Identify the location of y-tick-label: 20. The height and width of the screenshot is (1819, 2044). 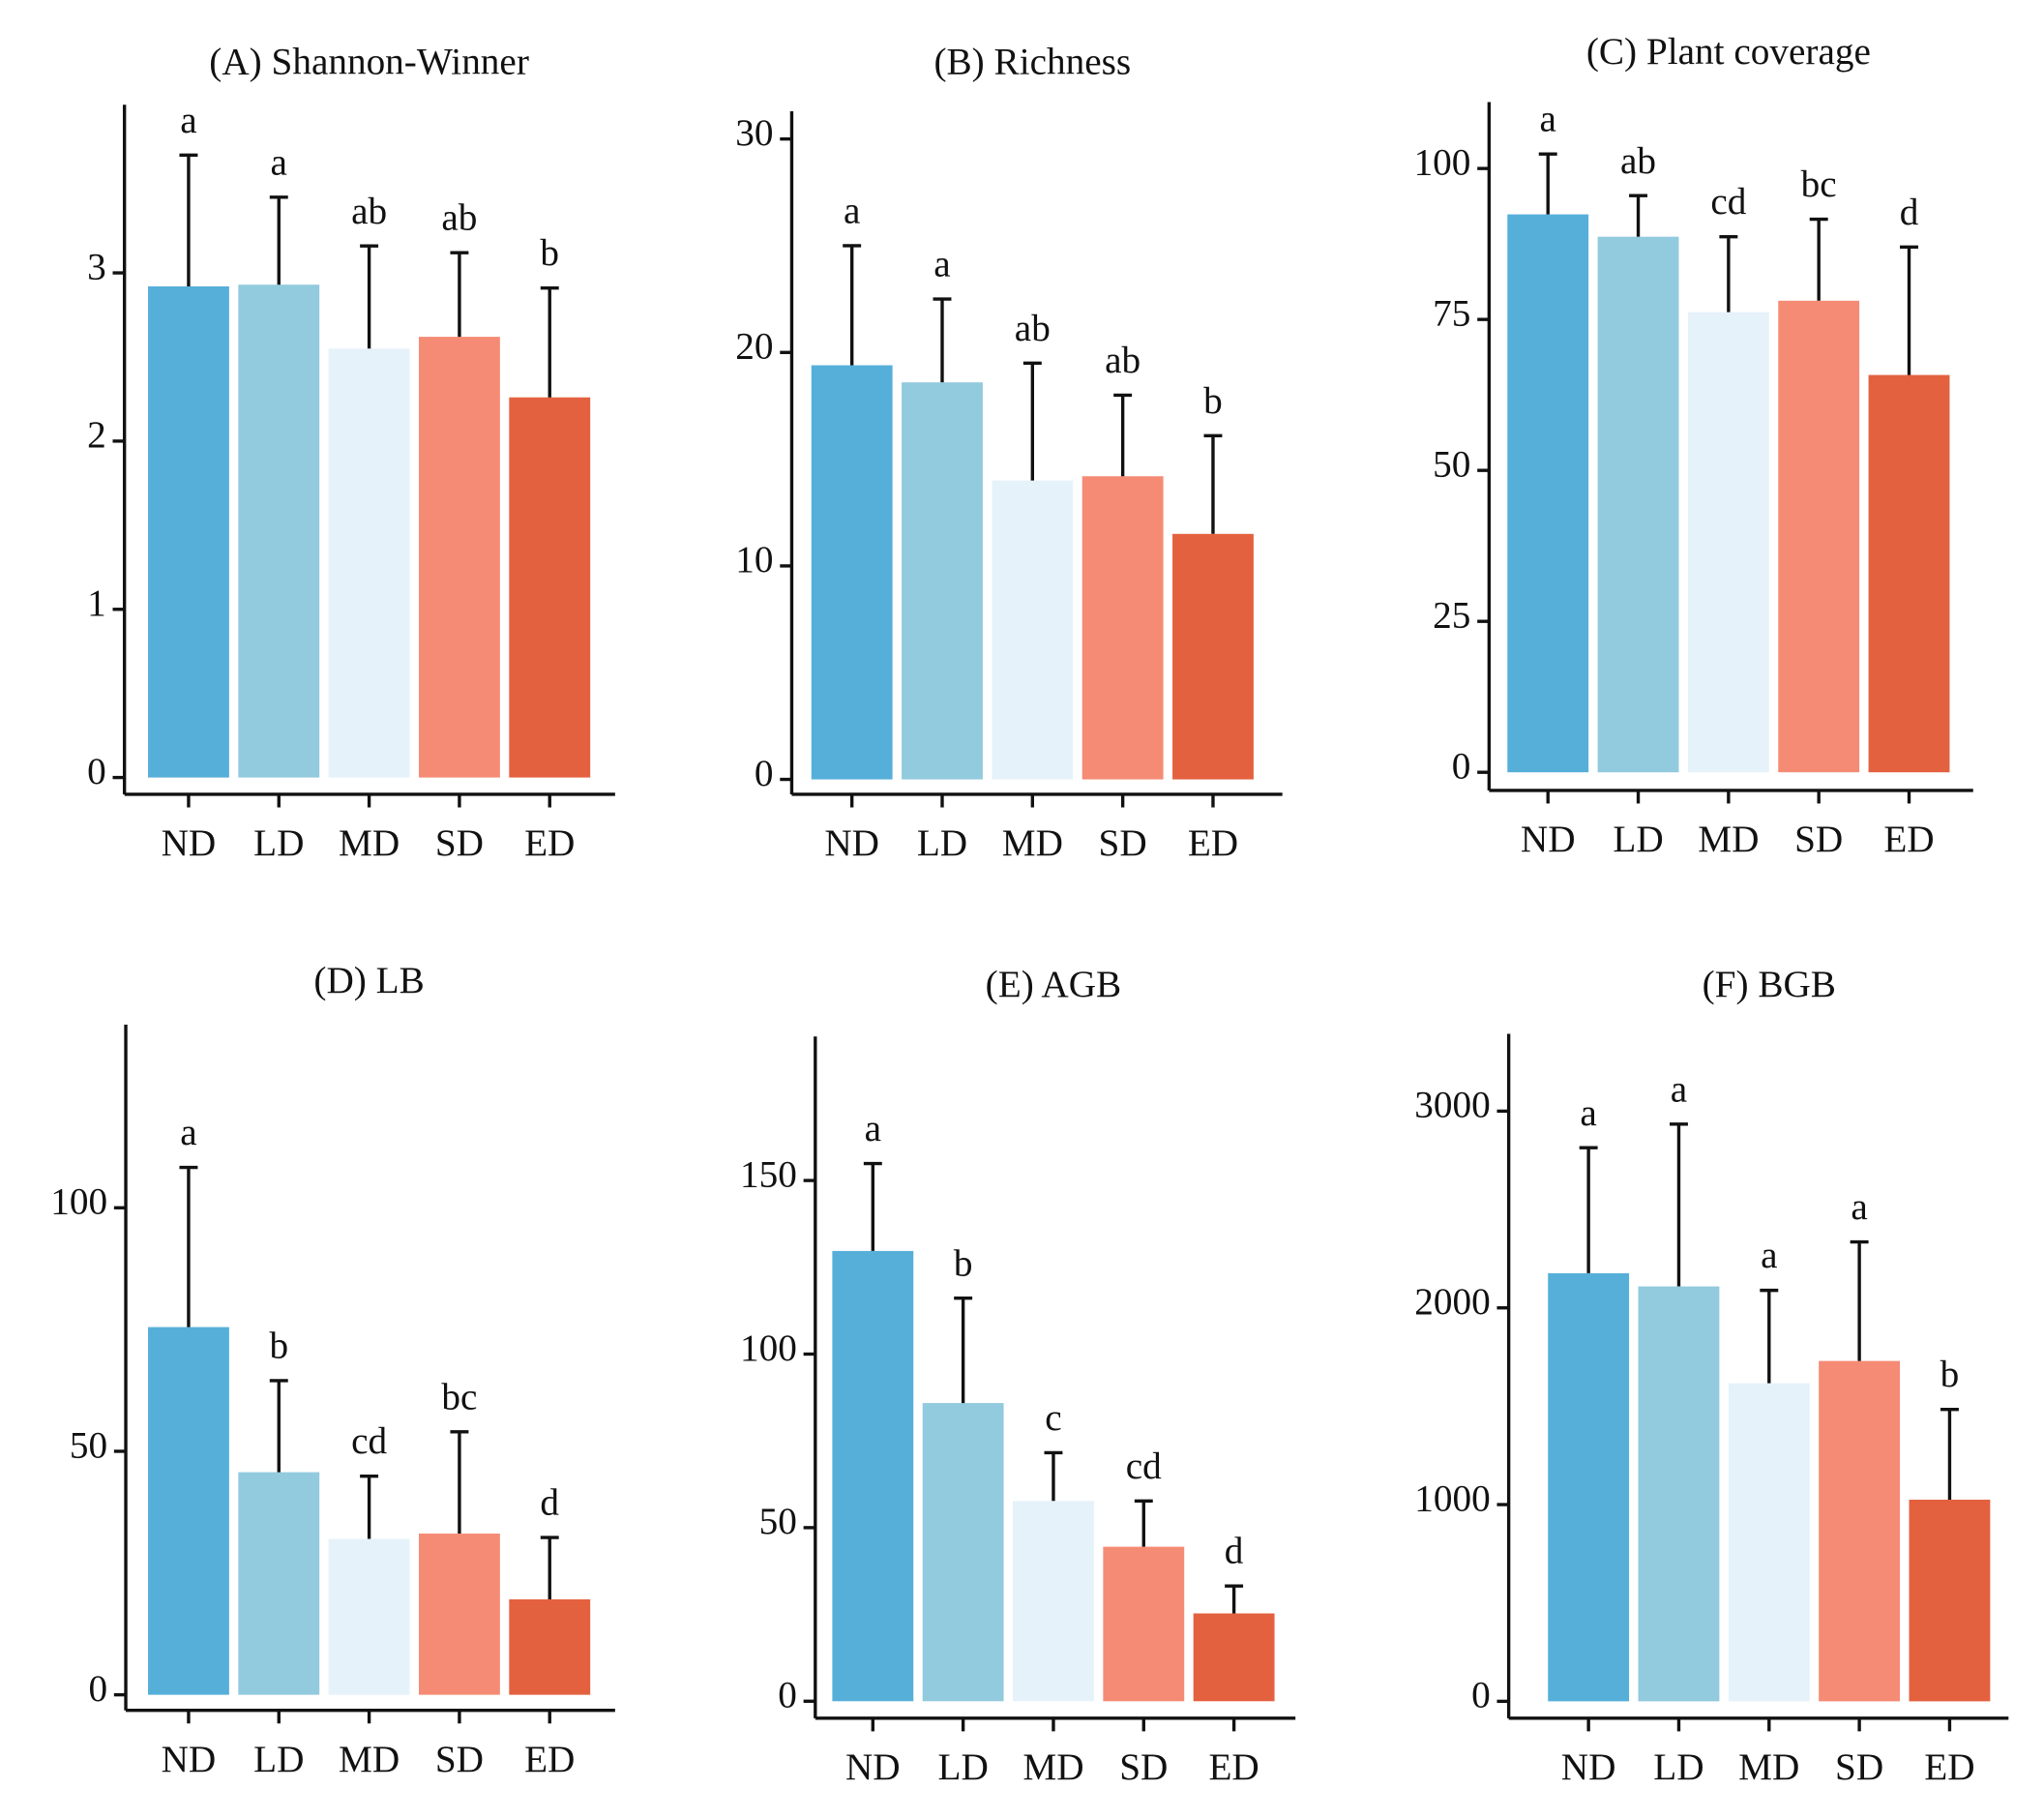
(754, 347).